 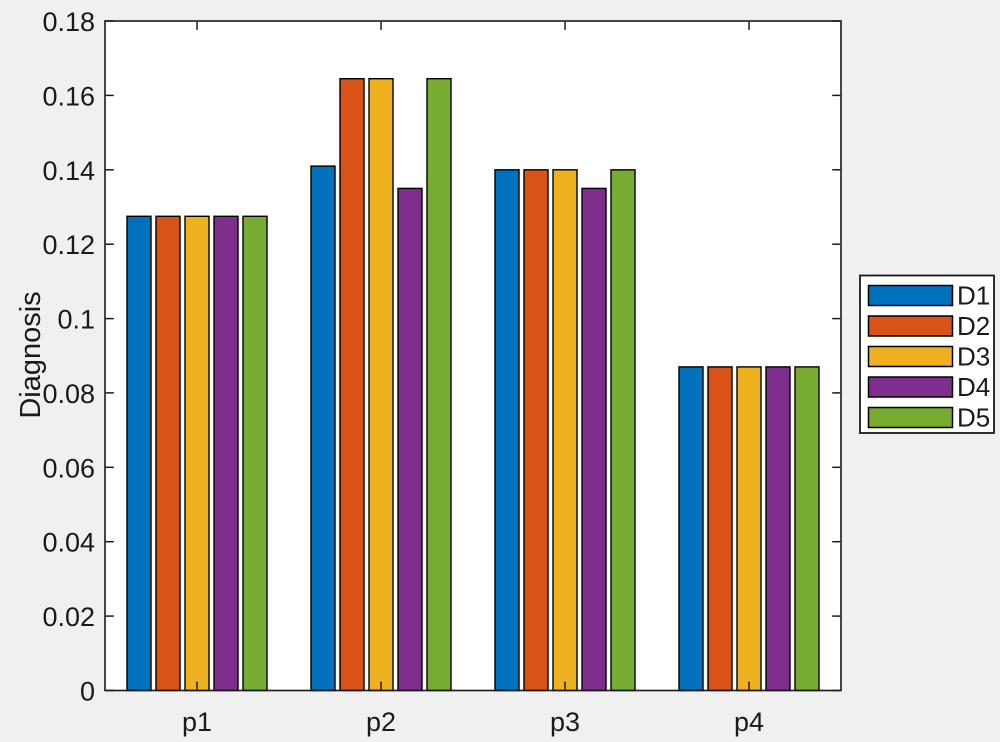 I want to click on x-tick-label: p2, so click(x=381, y=722).